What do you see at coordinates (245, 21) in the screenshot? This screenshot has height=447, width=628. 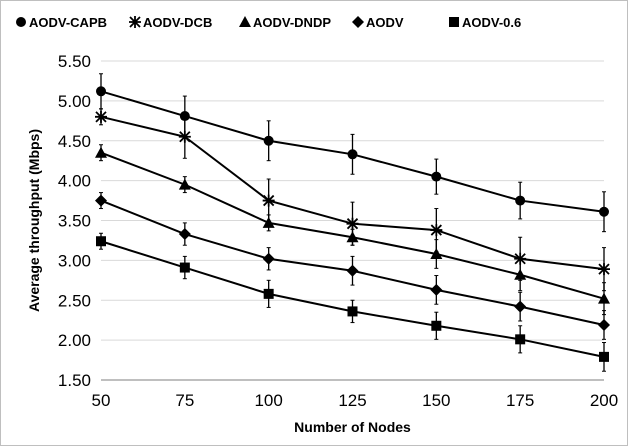 I see `legend-marker-aodv-dndp` at bounding box center [245, 21].